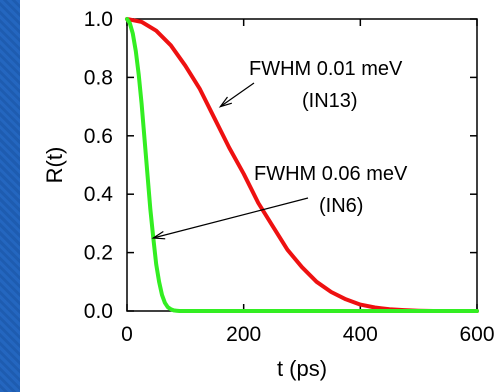  What do you see at coordinates (330, 101) in the screenshot?
I see `annotation-red-line2: (IN13)` at bounding box center [330, 101].